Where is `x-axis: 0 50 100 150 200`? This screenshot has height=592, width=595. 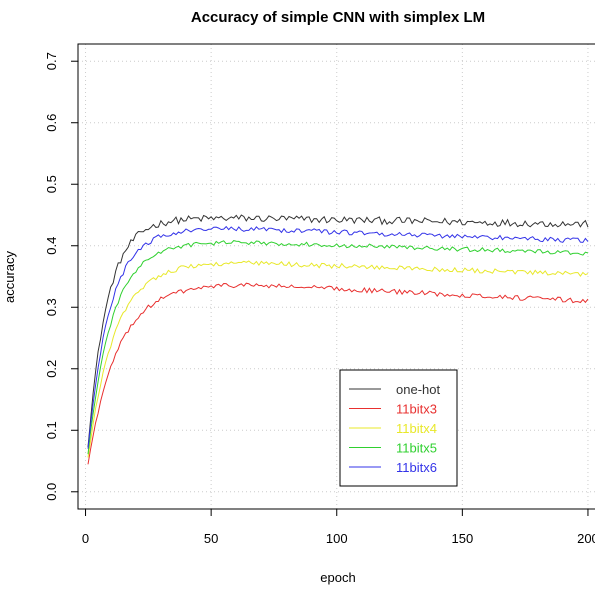 x-axis: 0 50 100 150 200 is located at coordinates (338, 527).